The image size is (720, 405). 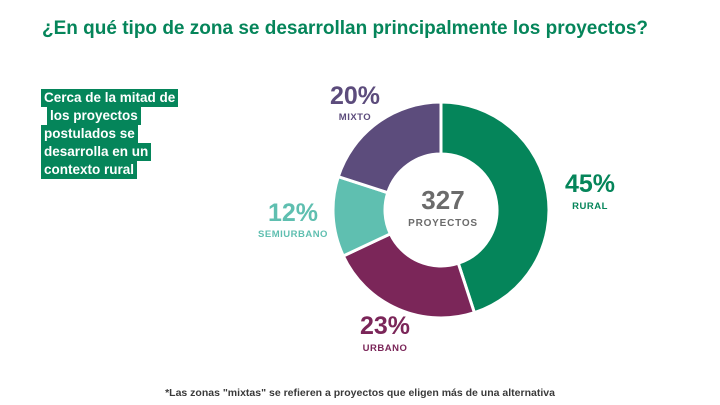 What do you see at coordinates (495, 207) in the screenshot?
I see `donut-slice-rural` at bounding box center [495, 207].